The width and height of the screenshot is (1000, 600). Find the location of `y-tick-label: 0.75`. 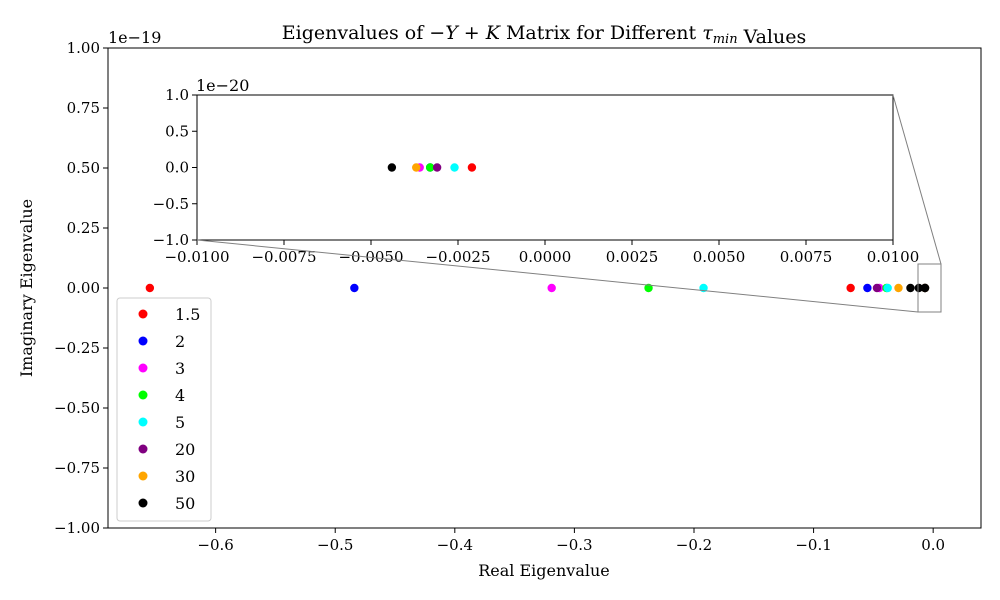

y-tick-label: 0.75 is located at coordinates (83, 108).